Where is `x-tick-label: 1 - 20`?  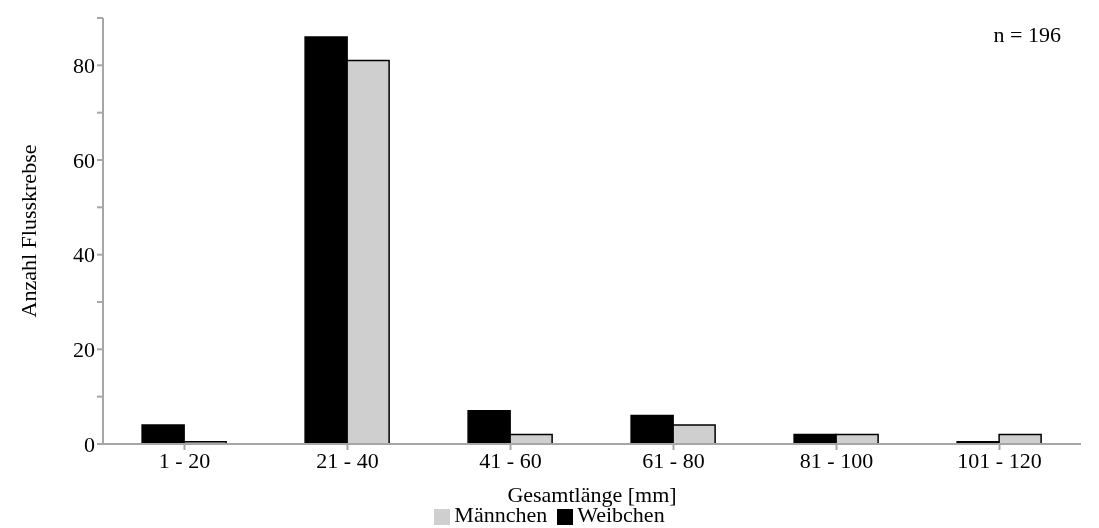
x-tick-label: 1 - 20 is located at coordinates (184, 460).